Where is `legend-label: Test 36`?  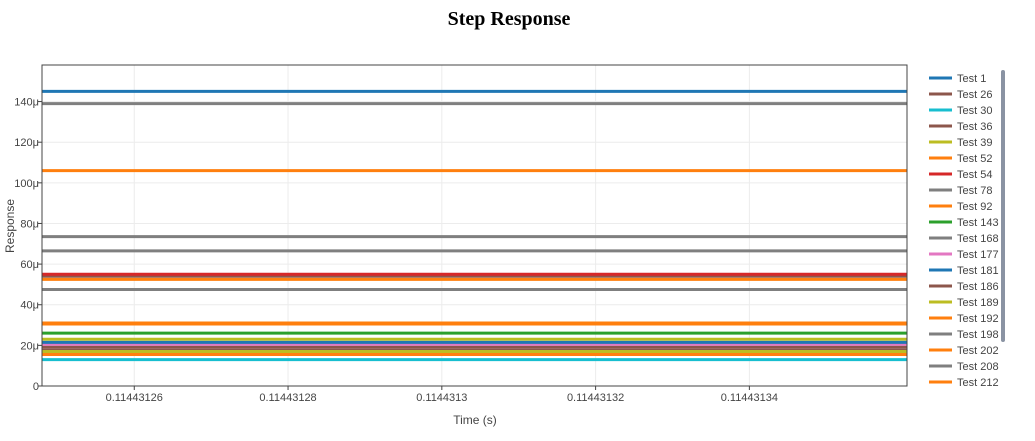 legend-label: Test 36 is located at coordinates (974, 127).